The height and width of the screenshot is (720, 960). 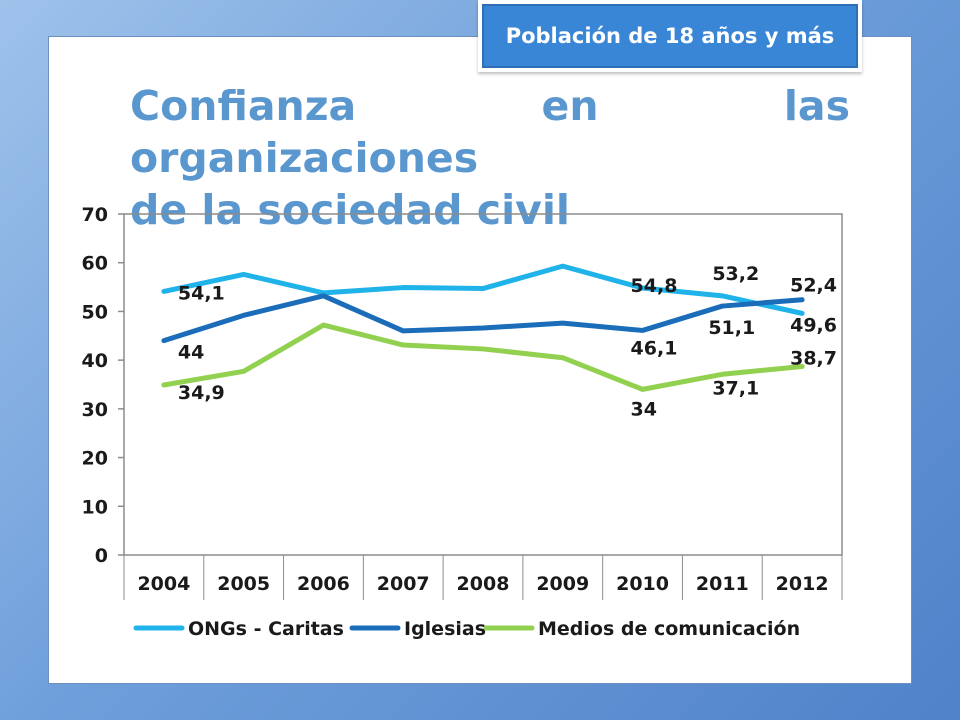 I want to click on data-label: 51,1, so click(x=731, y=328).